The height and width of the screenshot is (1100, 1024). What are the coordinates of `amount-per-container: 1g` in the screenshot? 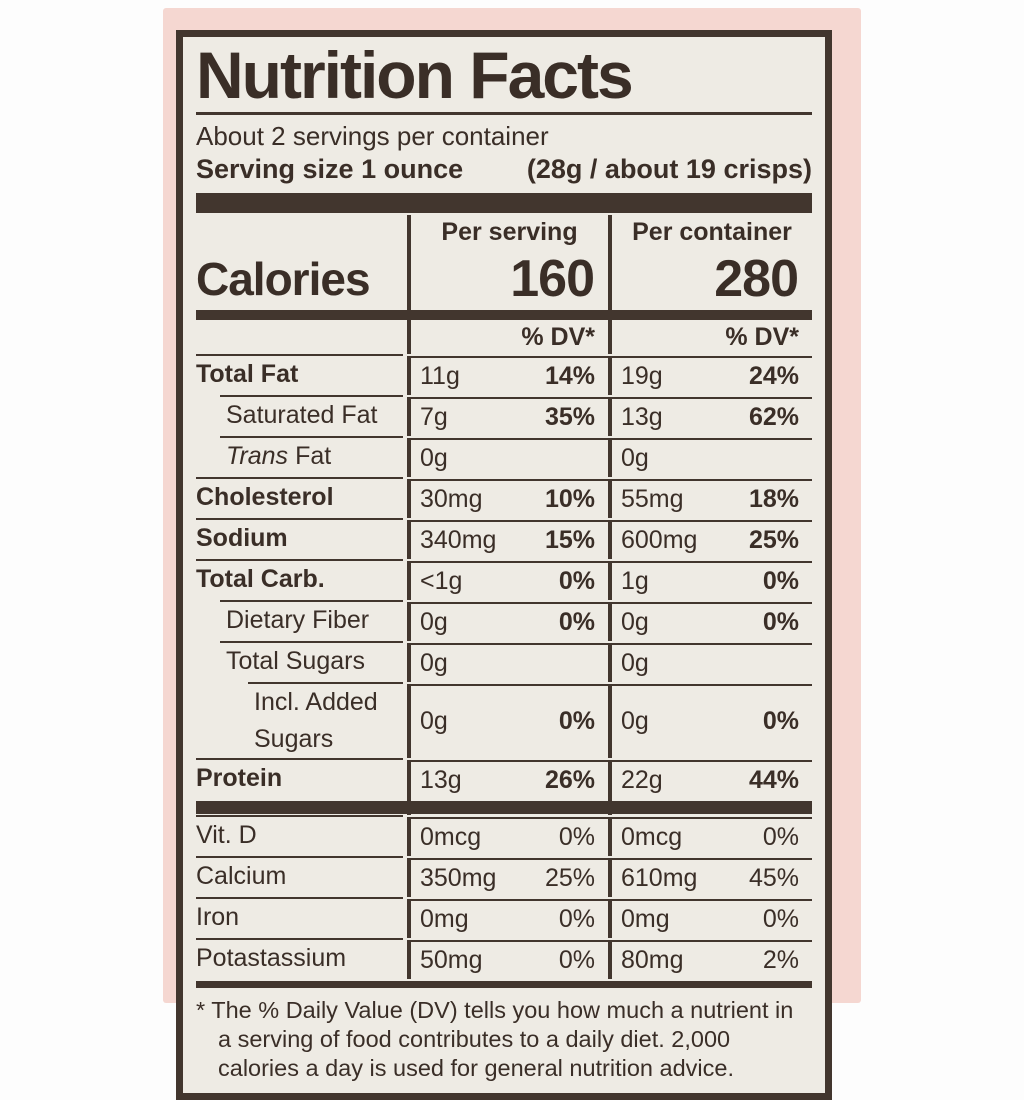 It's located at (635, 580).